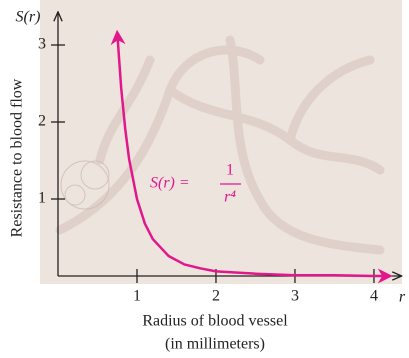  Describe the element at coordinates (230, 170) in the screenshot. I see `annotation-numerator: 1` at that location.